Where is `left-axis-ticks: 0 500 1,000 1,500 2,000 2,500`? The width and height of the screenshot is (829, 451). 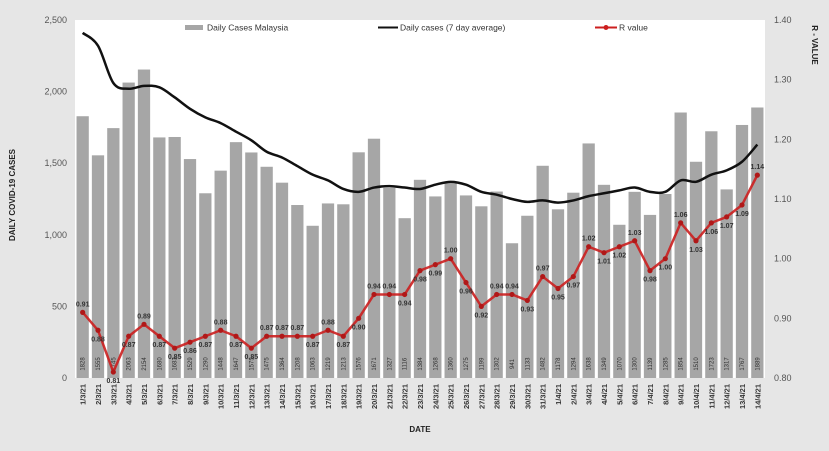
left-axis-ticks: 0 500 1,000 1,500 2,000 2,500 is located at coordinates (55, 199).